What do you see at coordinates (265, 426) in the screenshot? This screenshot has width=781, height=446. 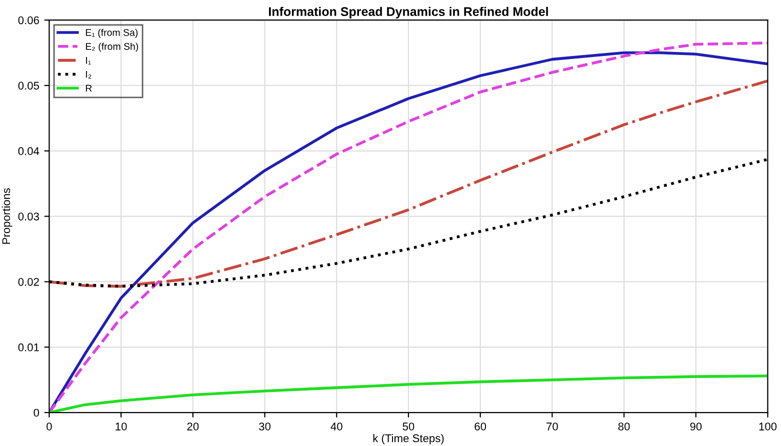 I see `x-tick-label: 30` at bounding box center [265, 426].